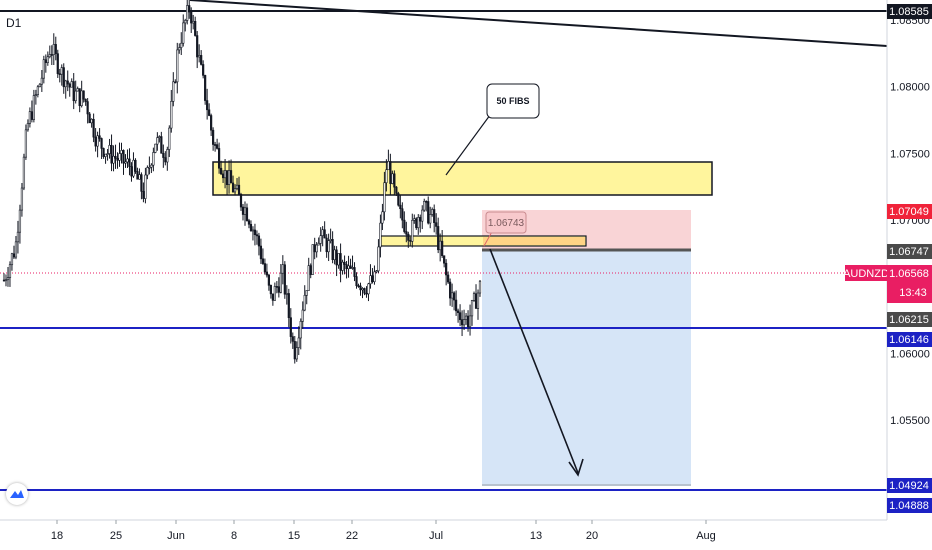 The height and width of the screenshot is (550, 932). Describe the element at coordinates (909, 251) in the screenshot. I see `tag-gray` at that location.